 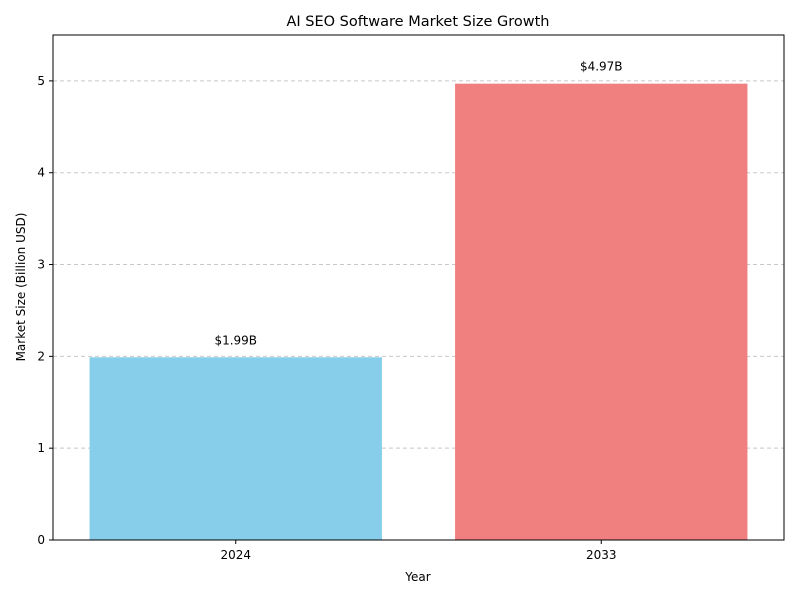 I want to click on x-tick-label-2033: 2033, so click(x=601, y=555).